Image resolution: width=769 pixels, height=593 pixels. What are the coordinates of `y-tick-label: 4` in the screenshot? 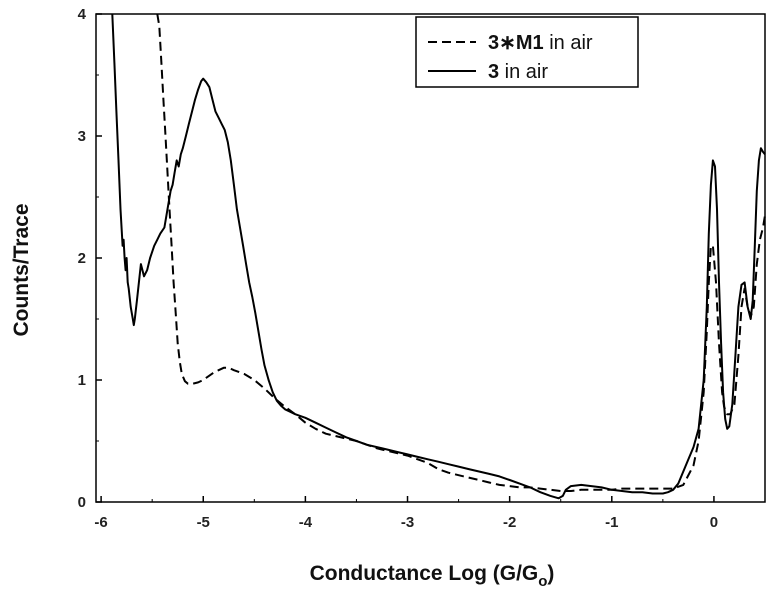 It's located at (82, 14).